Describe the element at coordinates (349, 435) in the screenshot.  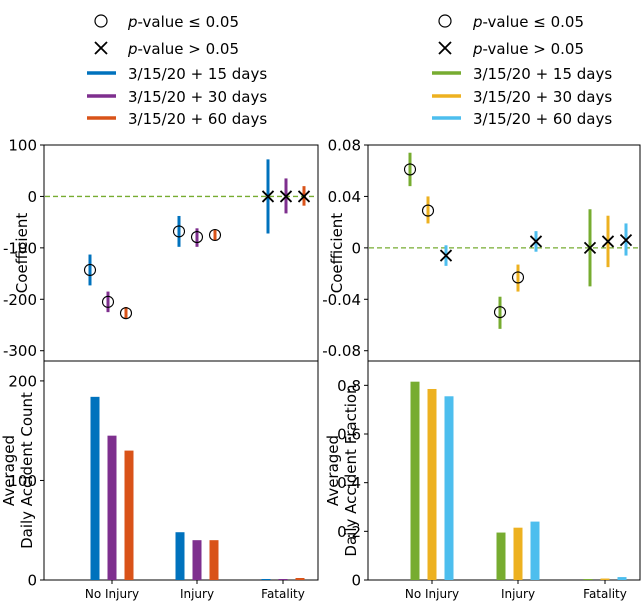
I see `y-tick-label: 0.6` at that location.